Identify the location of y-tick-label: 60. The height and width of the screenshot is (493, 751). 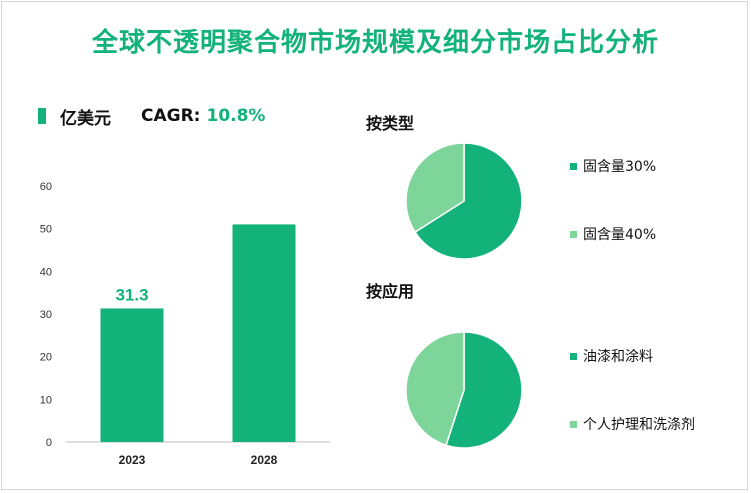
(46, 187).